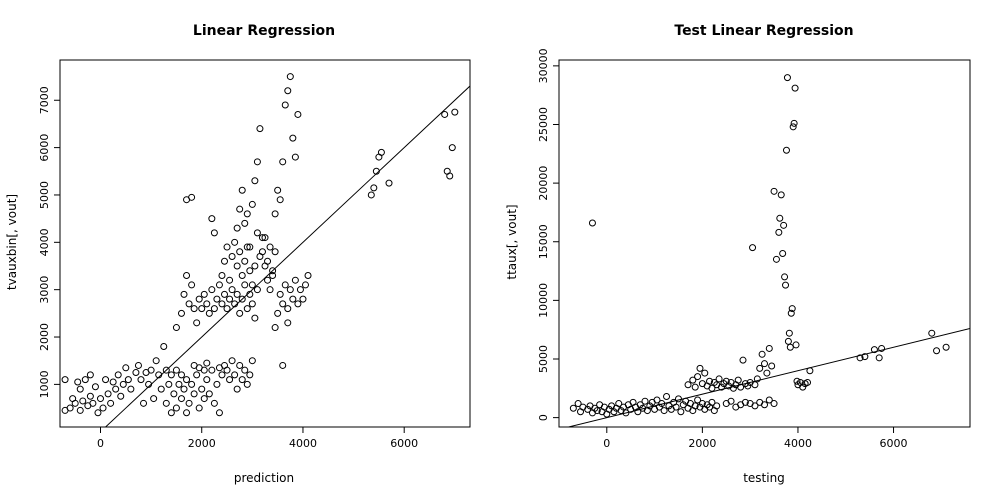 Image resolution: width=1000 pixels, height=500 pixels. What do you see at coordinates (768, 377) in the screenshot?
I see `fit-line` at bounding box center [768, 377].